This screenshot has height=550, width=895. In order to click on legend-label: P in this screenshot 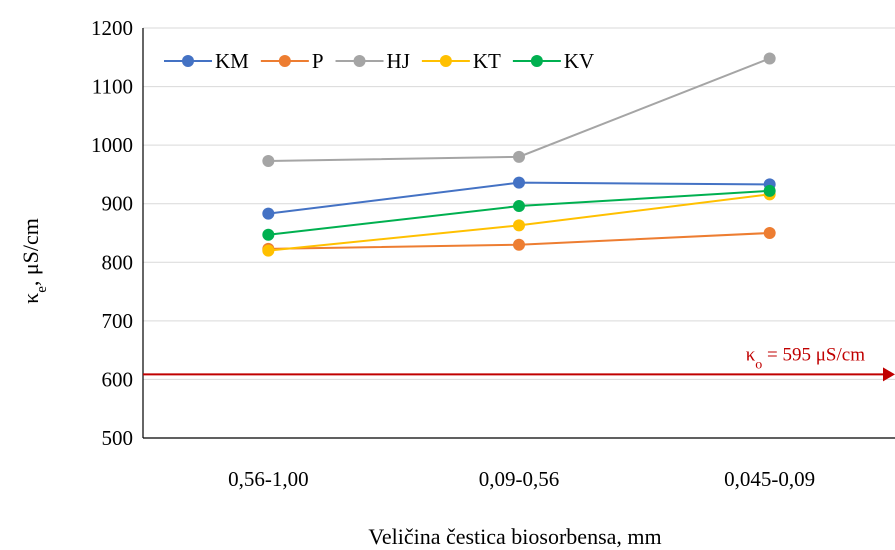, I will do `click(318, 61)`.